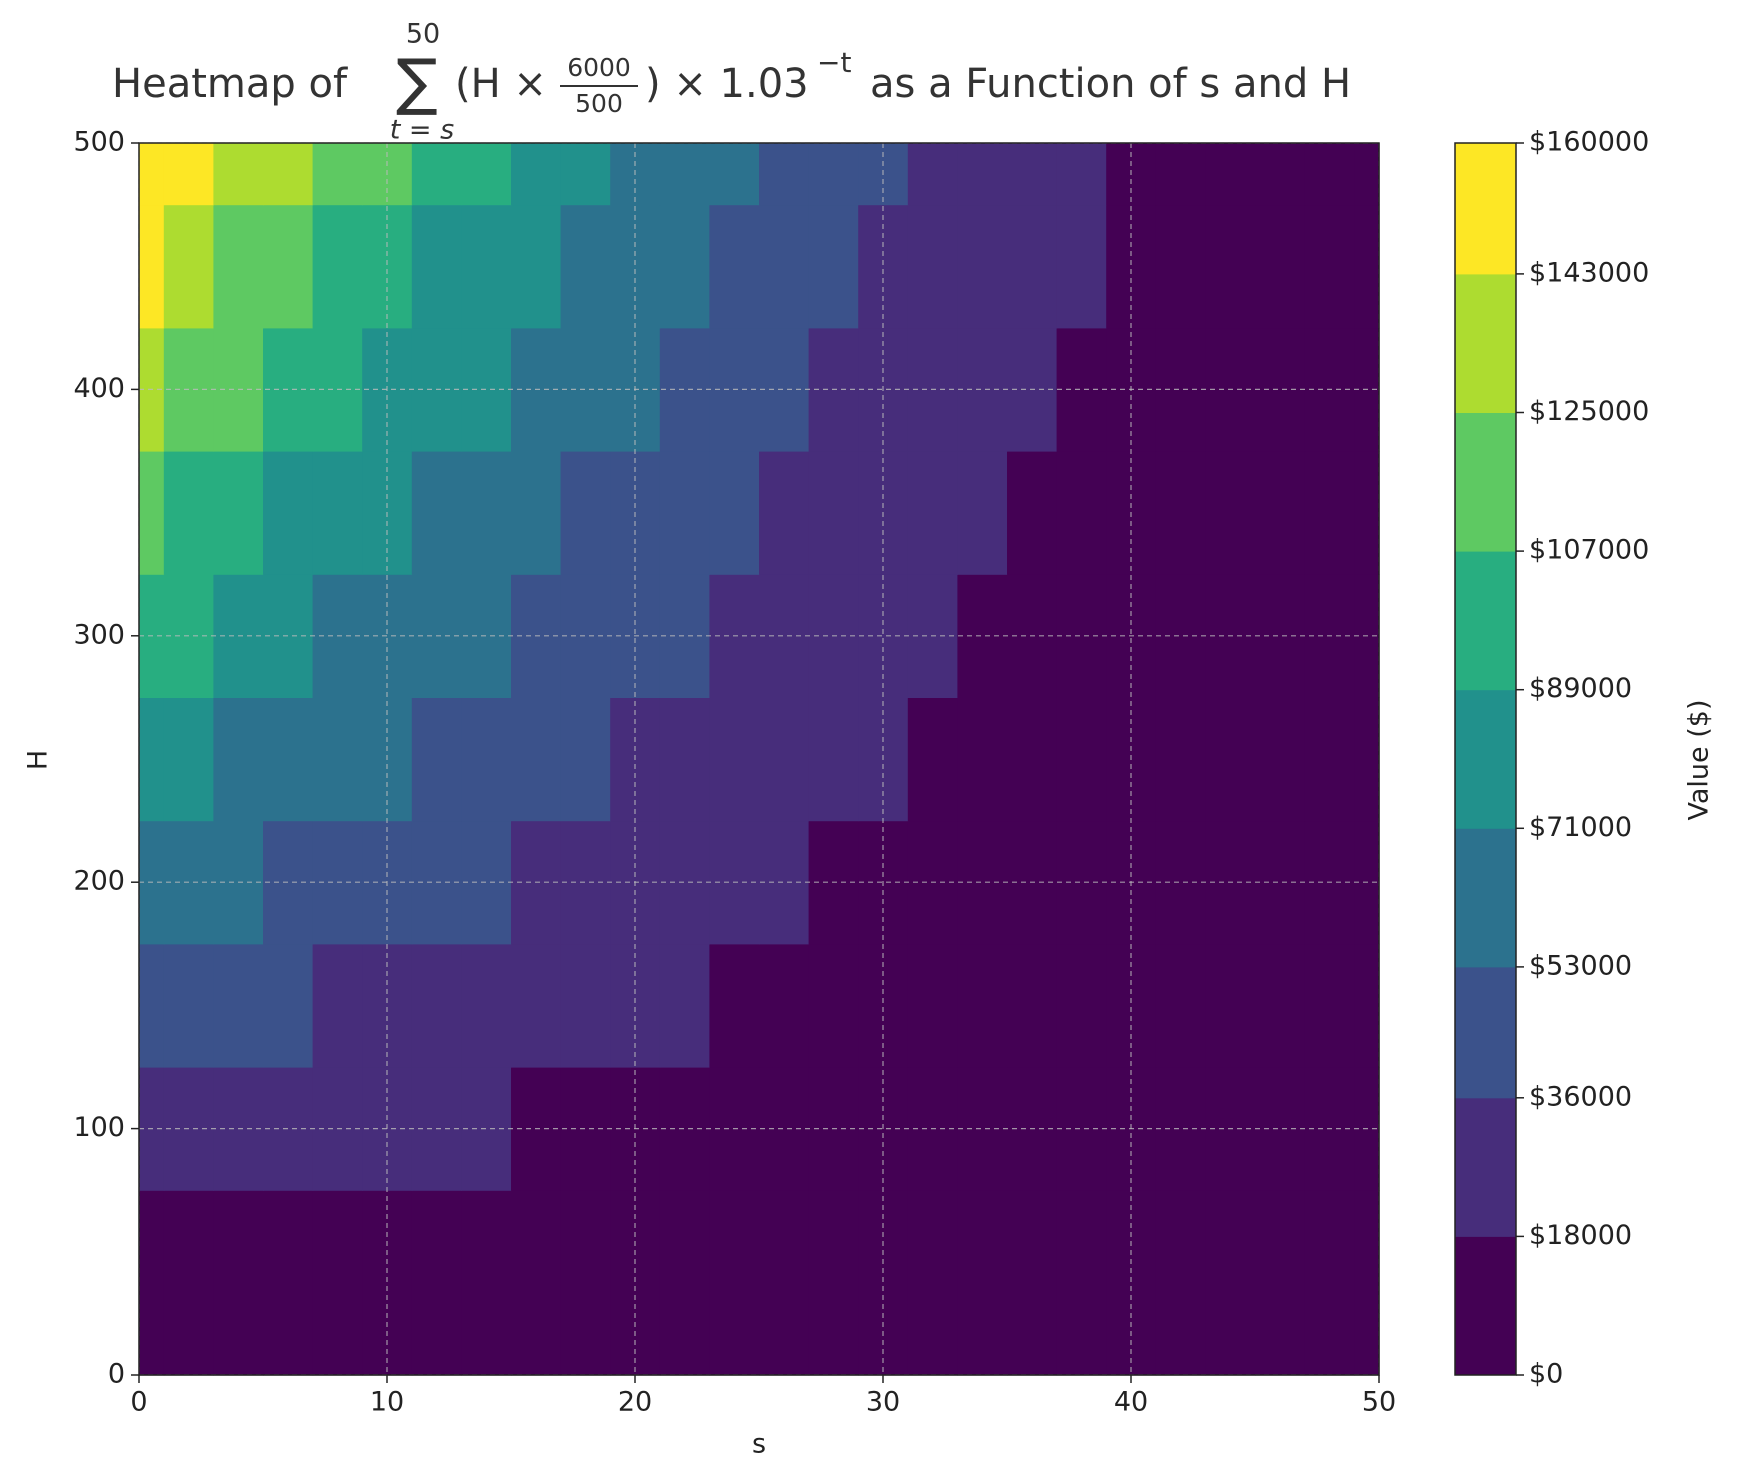  I want to click on y-tick-label: 0, so click(116, 1374).